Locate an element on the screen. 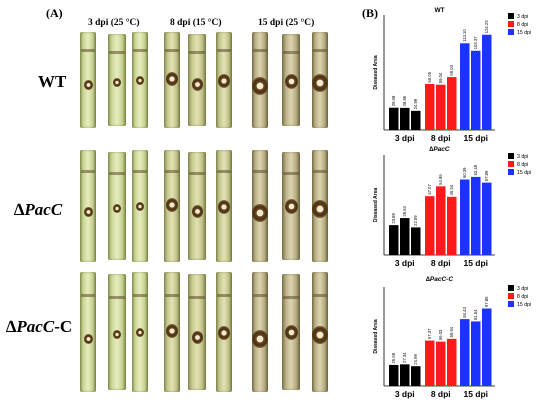 The width and height of the screenshot is (550, 404). bar-value-label: 23.89 is located at coordinates (393, 217).